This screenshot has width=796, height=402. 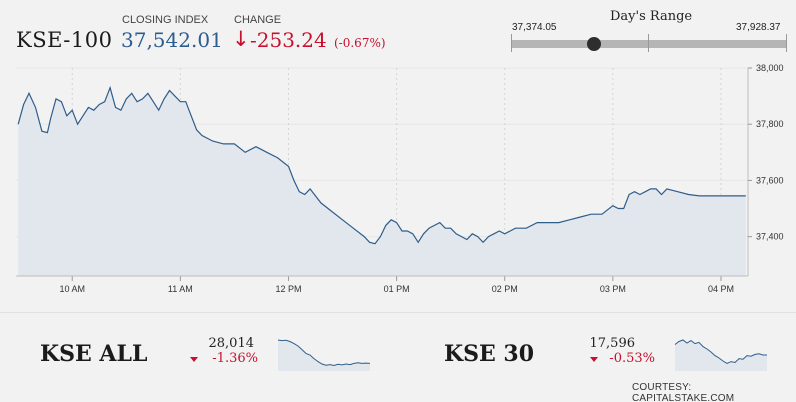 What do you see at coordinates (172, 40) in the screenshot?
I see `closing-index-value: 37,542.01` at bounding box center [172, 40].